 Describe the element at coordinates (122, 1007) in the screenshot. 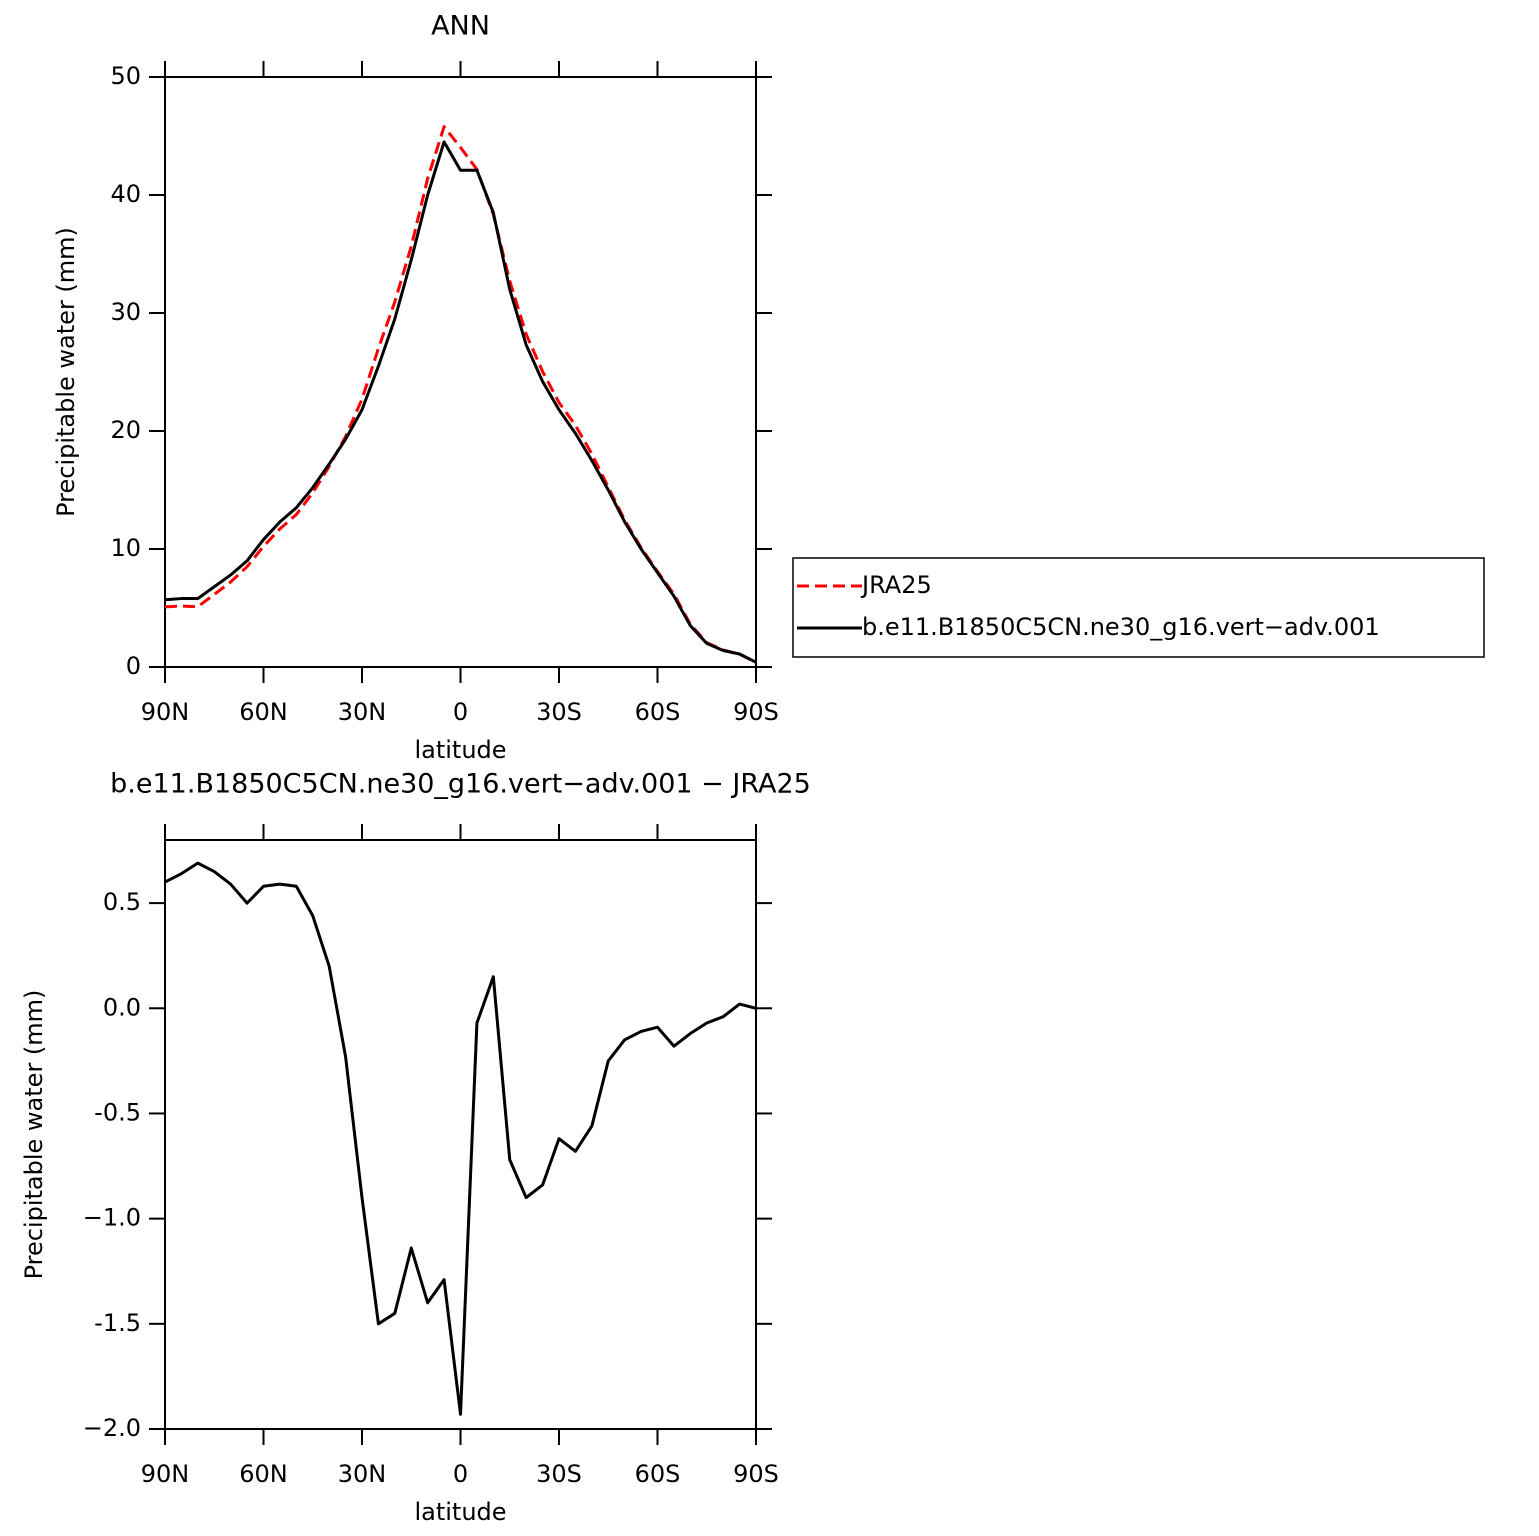

I see `y-tick-label: 0.0` at that location.